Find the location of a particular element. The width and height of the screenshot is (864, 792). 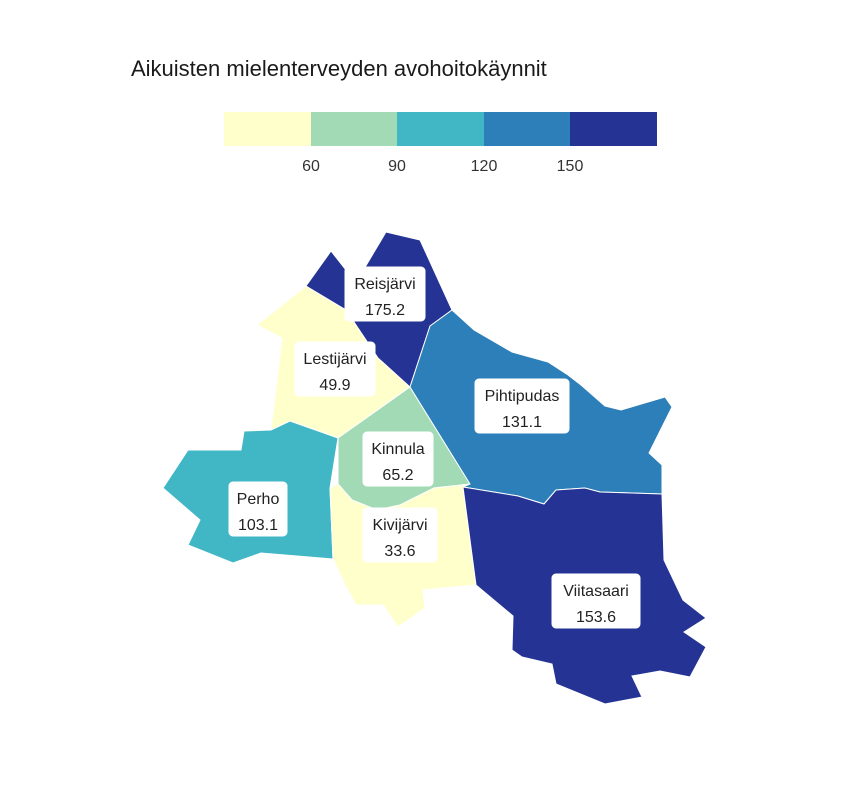

legend-tick-90: 90 is located at coordinates (397, 166).